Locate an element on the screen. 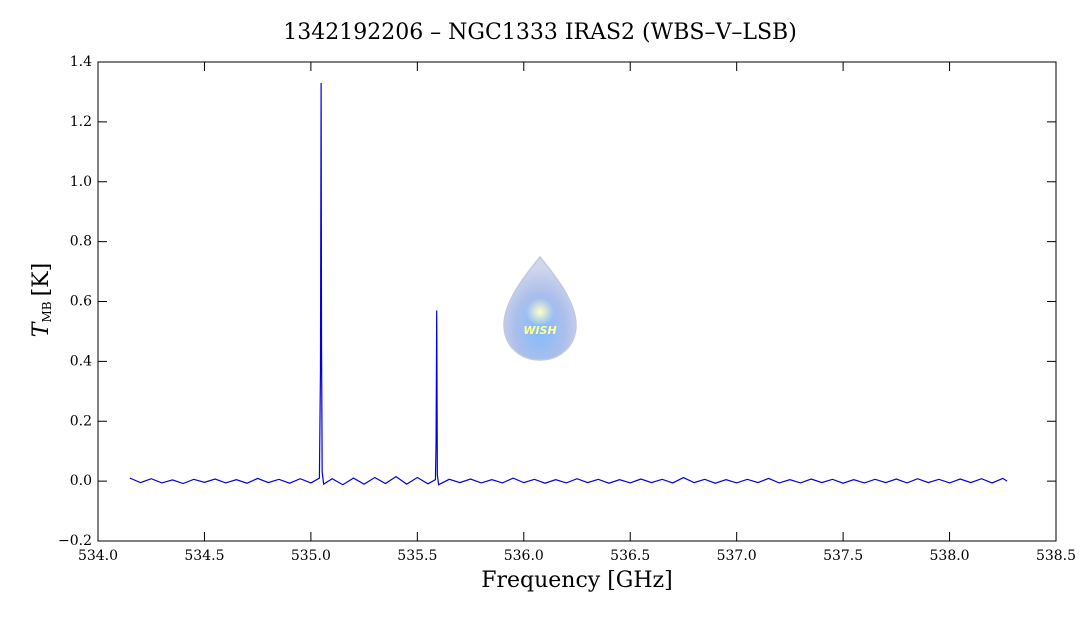  y-tick-label: 1.0 is located at coordinates (81, 182).